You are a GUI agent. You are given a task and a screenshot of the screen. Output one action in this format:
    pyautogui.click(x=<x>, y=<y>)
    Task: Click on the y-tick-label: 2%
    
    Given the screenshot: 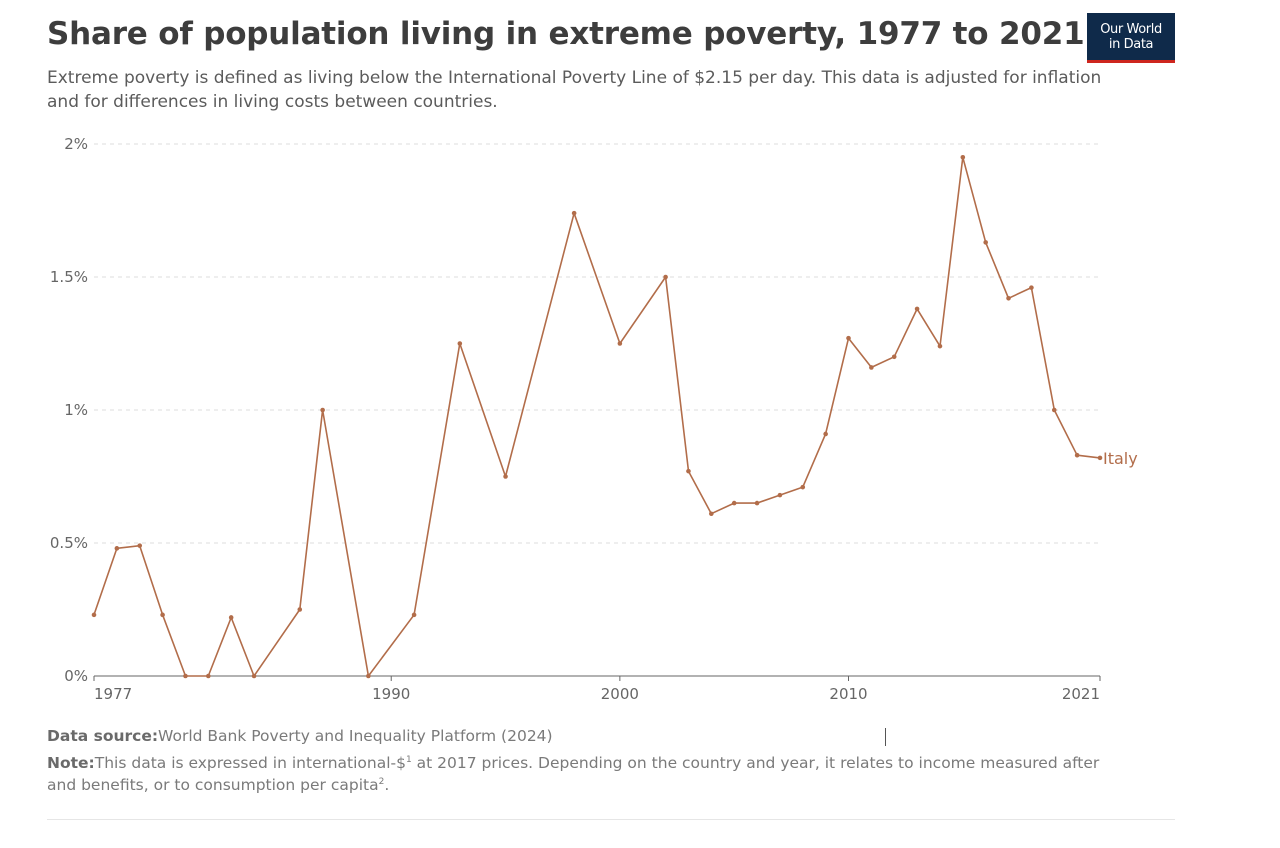 What is the action you would take?
    pyautogui.click(x=76, y=144)
    